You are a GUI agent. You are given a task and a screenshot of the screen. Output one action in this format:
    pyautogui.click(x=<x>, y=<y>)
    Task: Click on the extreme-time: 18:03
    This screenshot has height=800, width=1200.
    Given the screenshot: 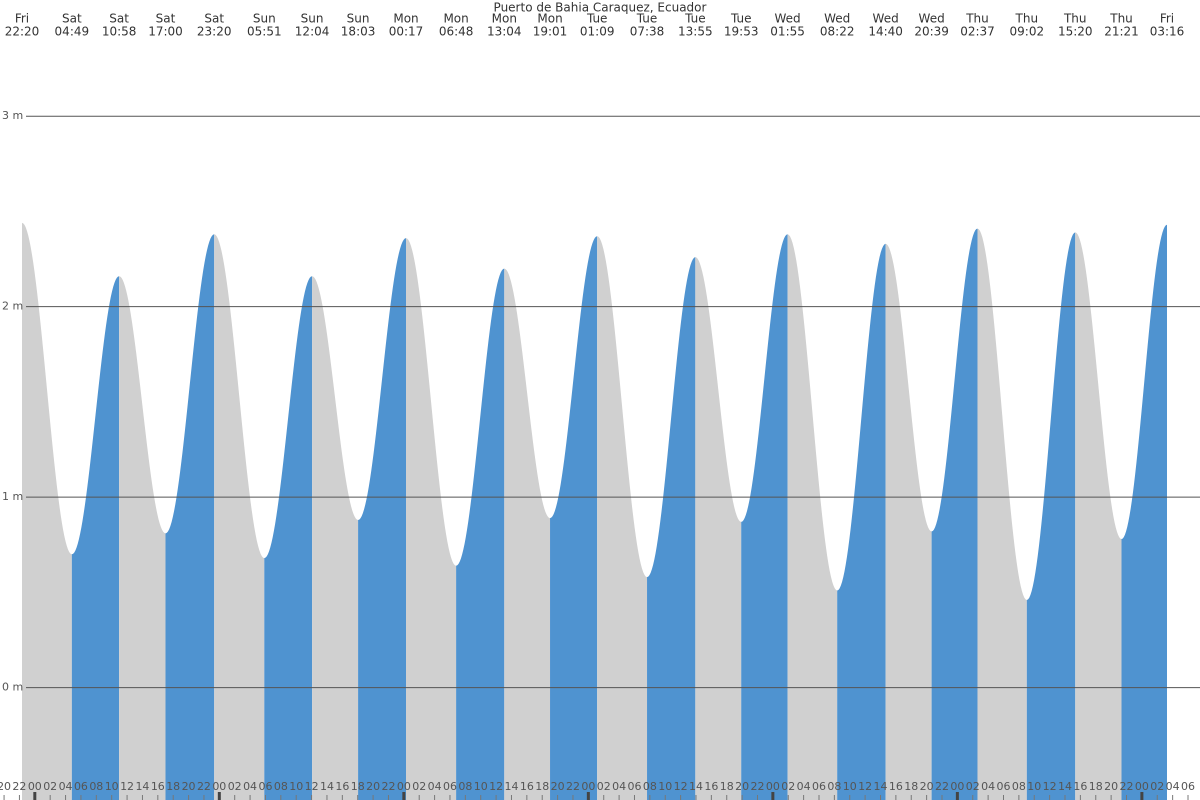 What is the action you would take?
    pyautogui.click(x=358, y=32)
    